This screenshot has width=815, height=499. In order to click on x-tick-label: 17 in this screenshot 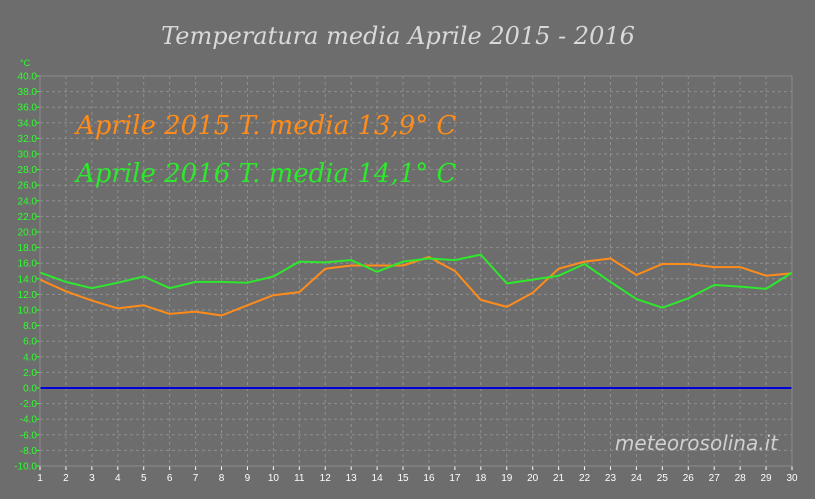, I will do `click(455, 478)`.